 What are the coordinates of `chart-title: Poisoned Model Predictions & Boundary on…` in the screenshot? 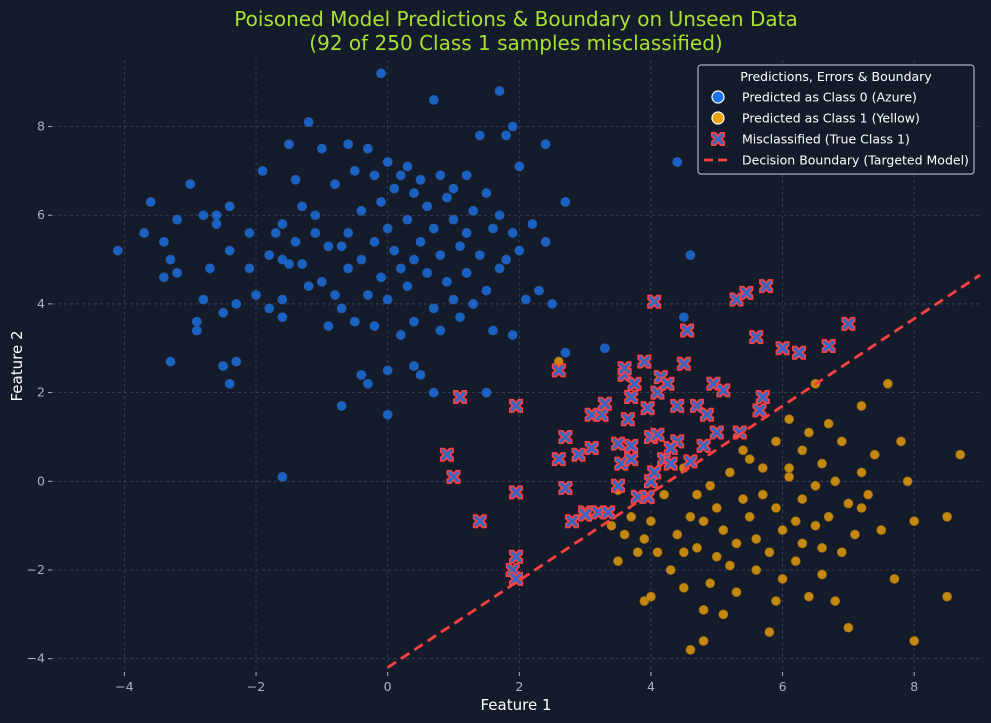 It's located at (515, 19).